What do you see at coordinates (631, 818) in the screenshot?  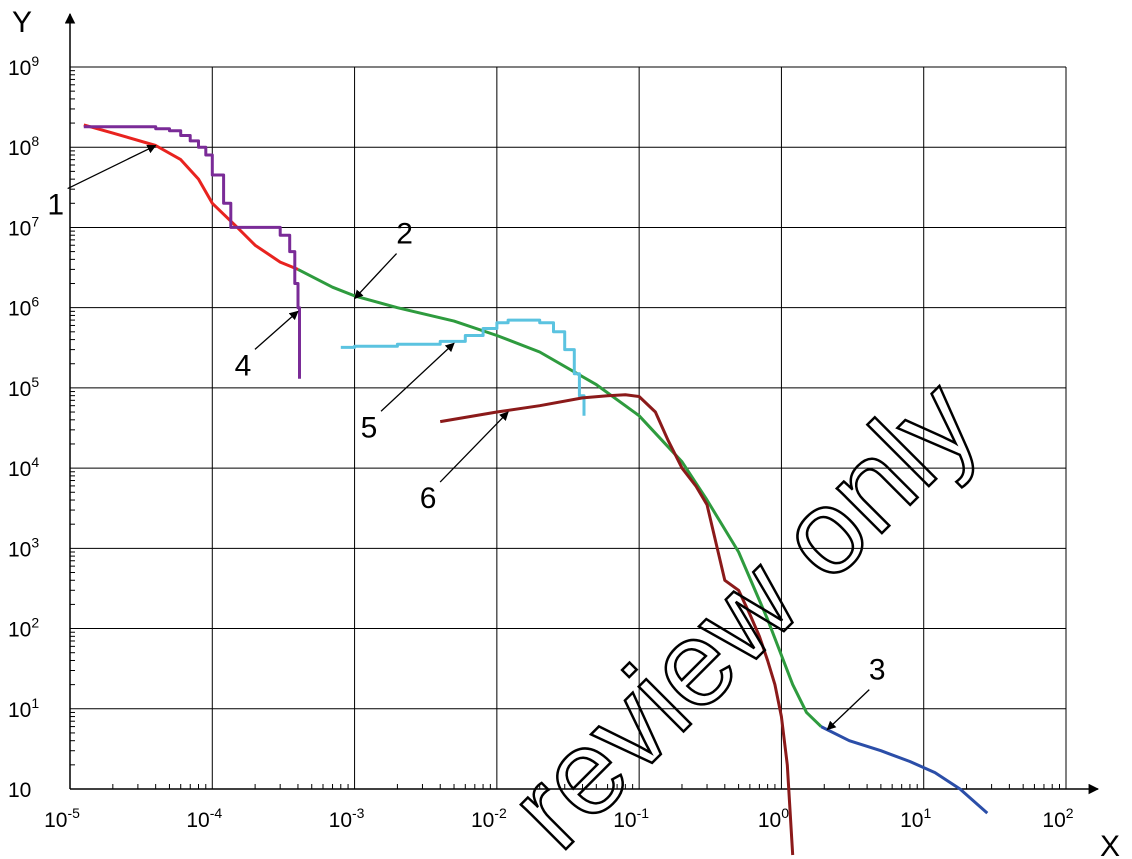 I see `x-tick-label: 10⁻¹` at bounding box center [631, 818].